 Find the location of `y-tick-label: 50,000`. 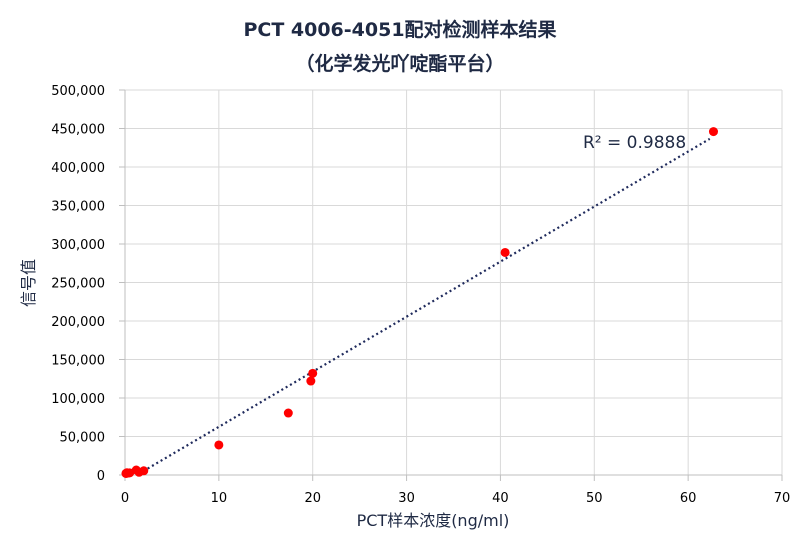

y-tick-label: 50,000 is located at coordinates (83, 438).